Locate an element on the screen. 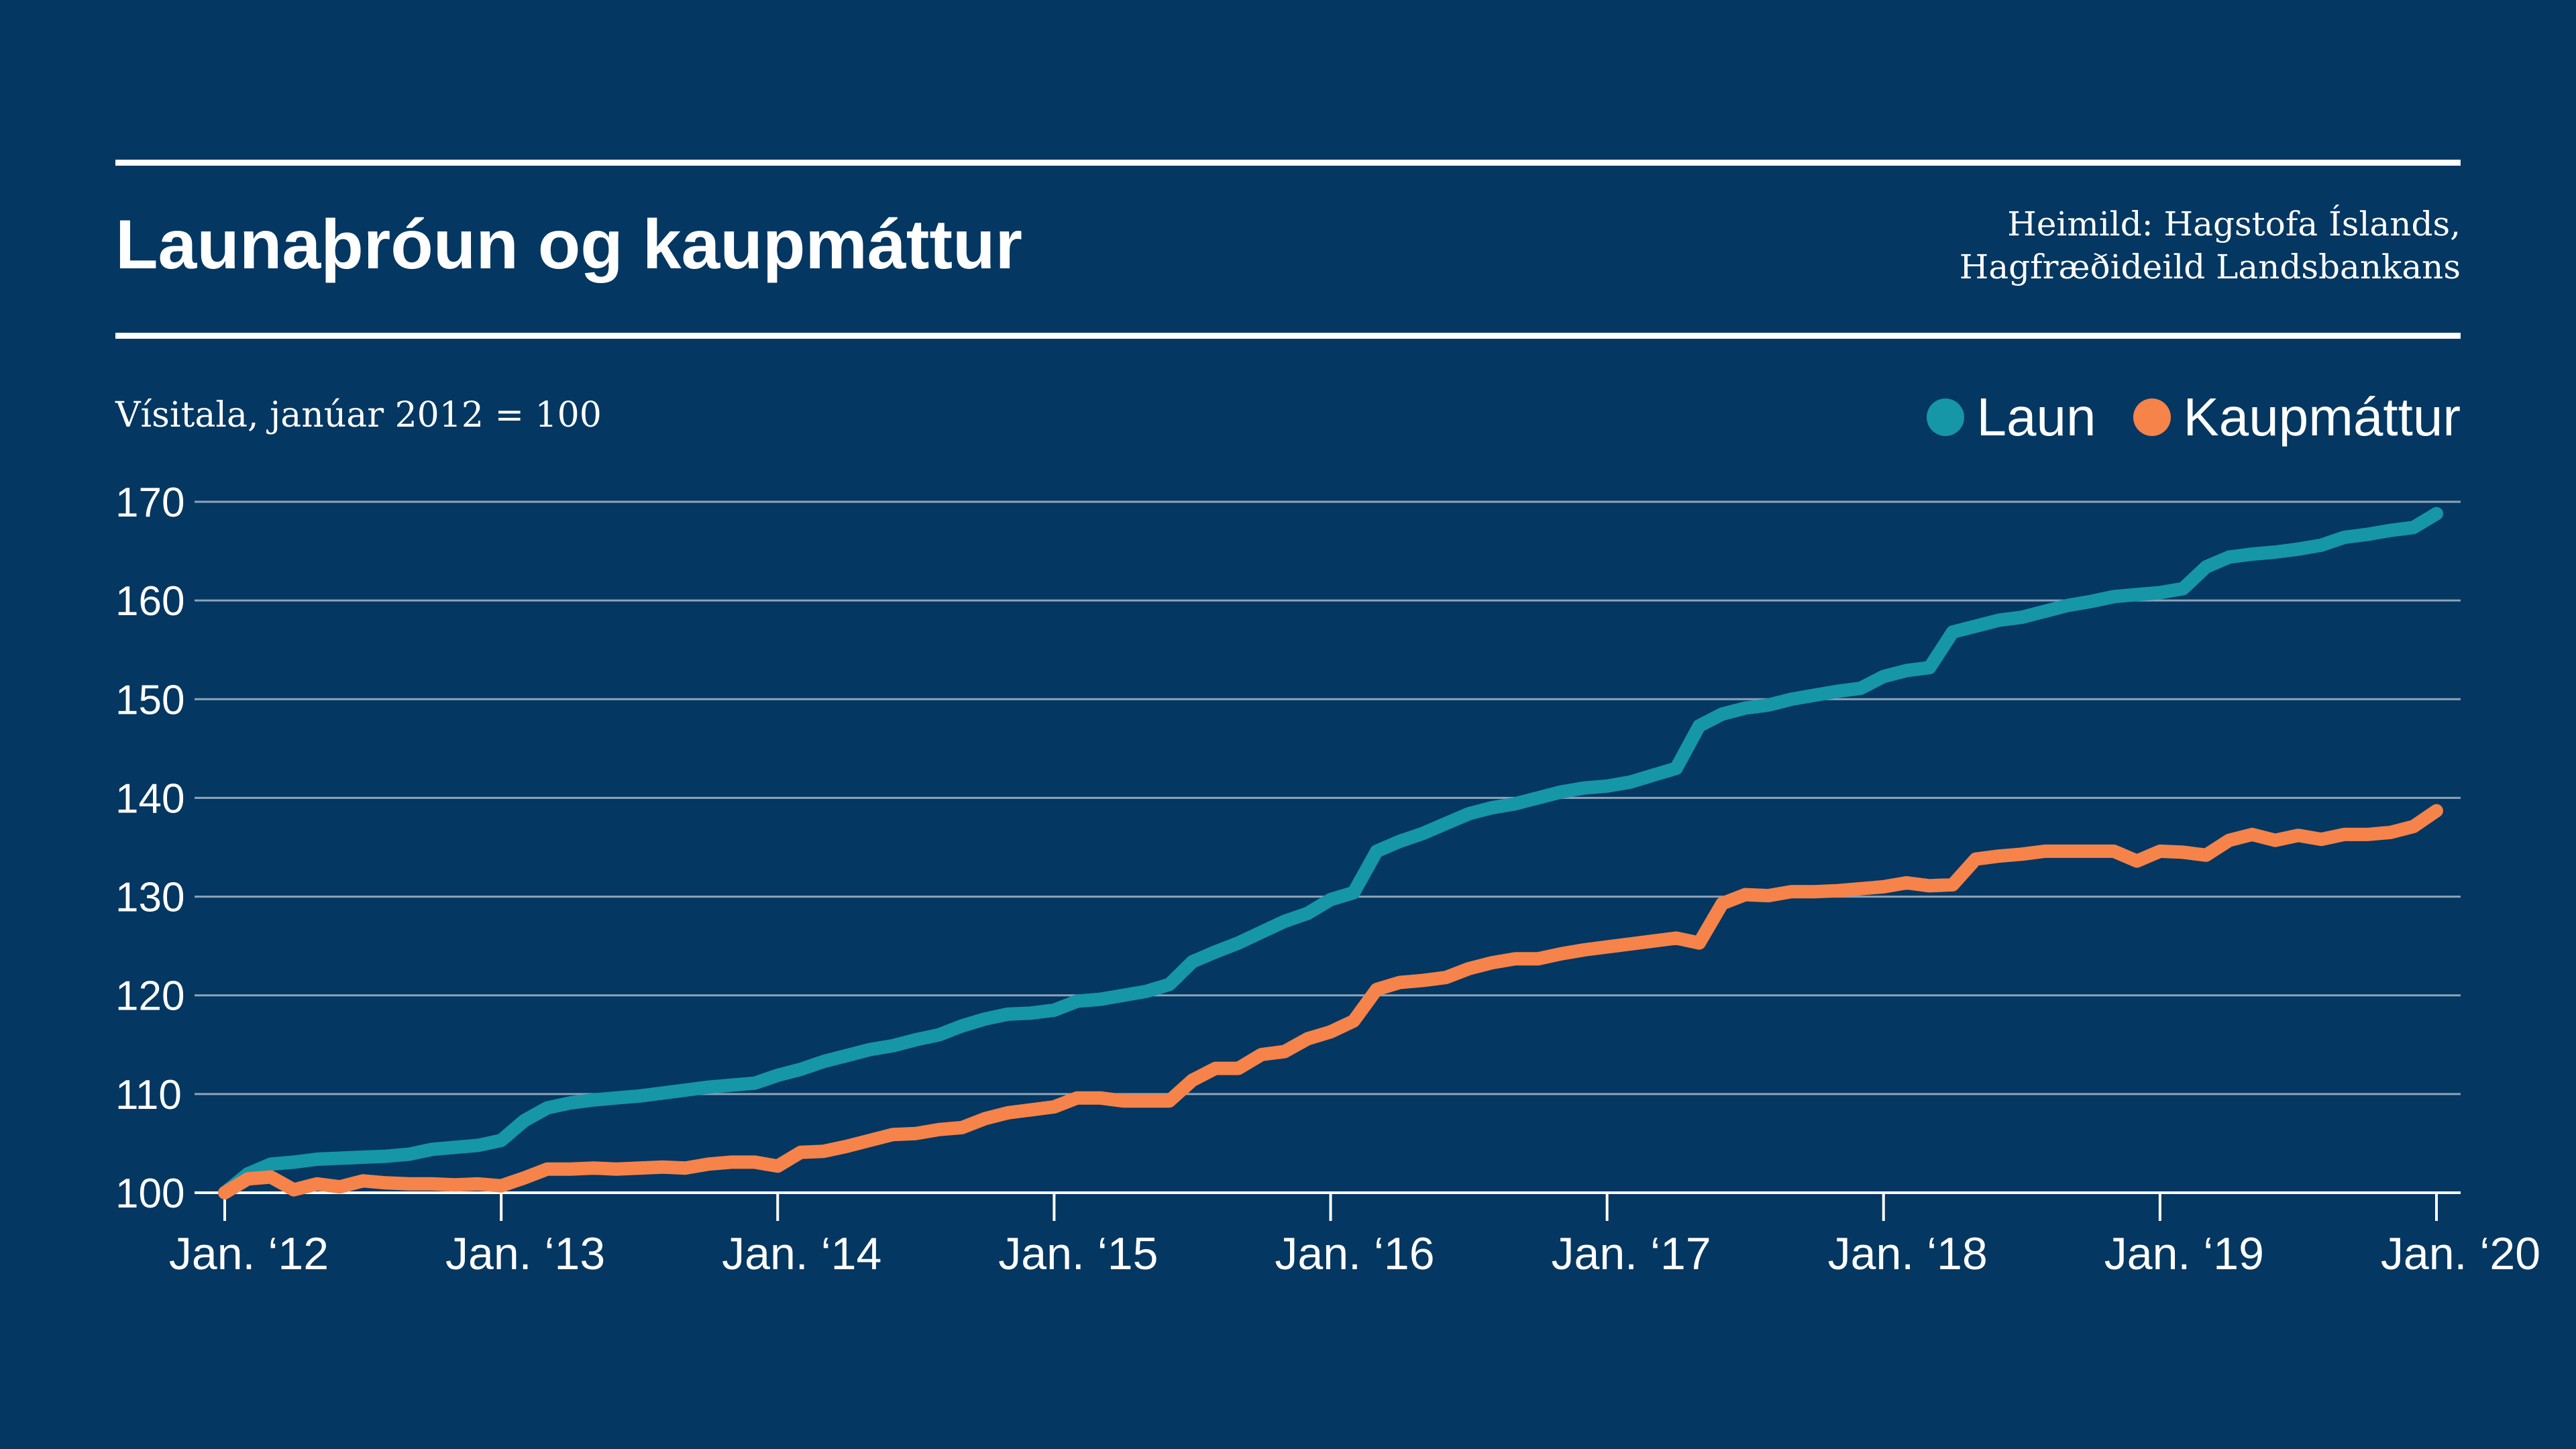 This screenshot has height=1449, width=2576. y-tick-label-170: 170 is located at coordinates (149, 503).